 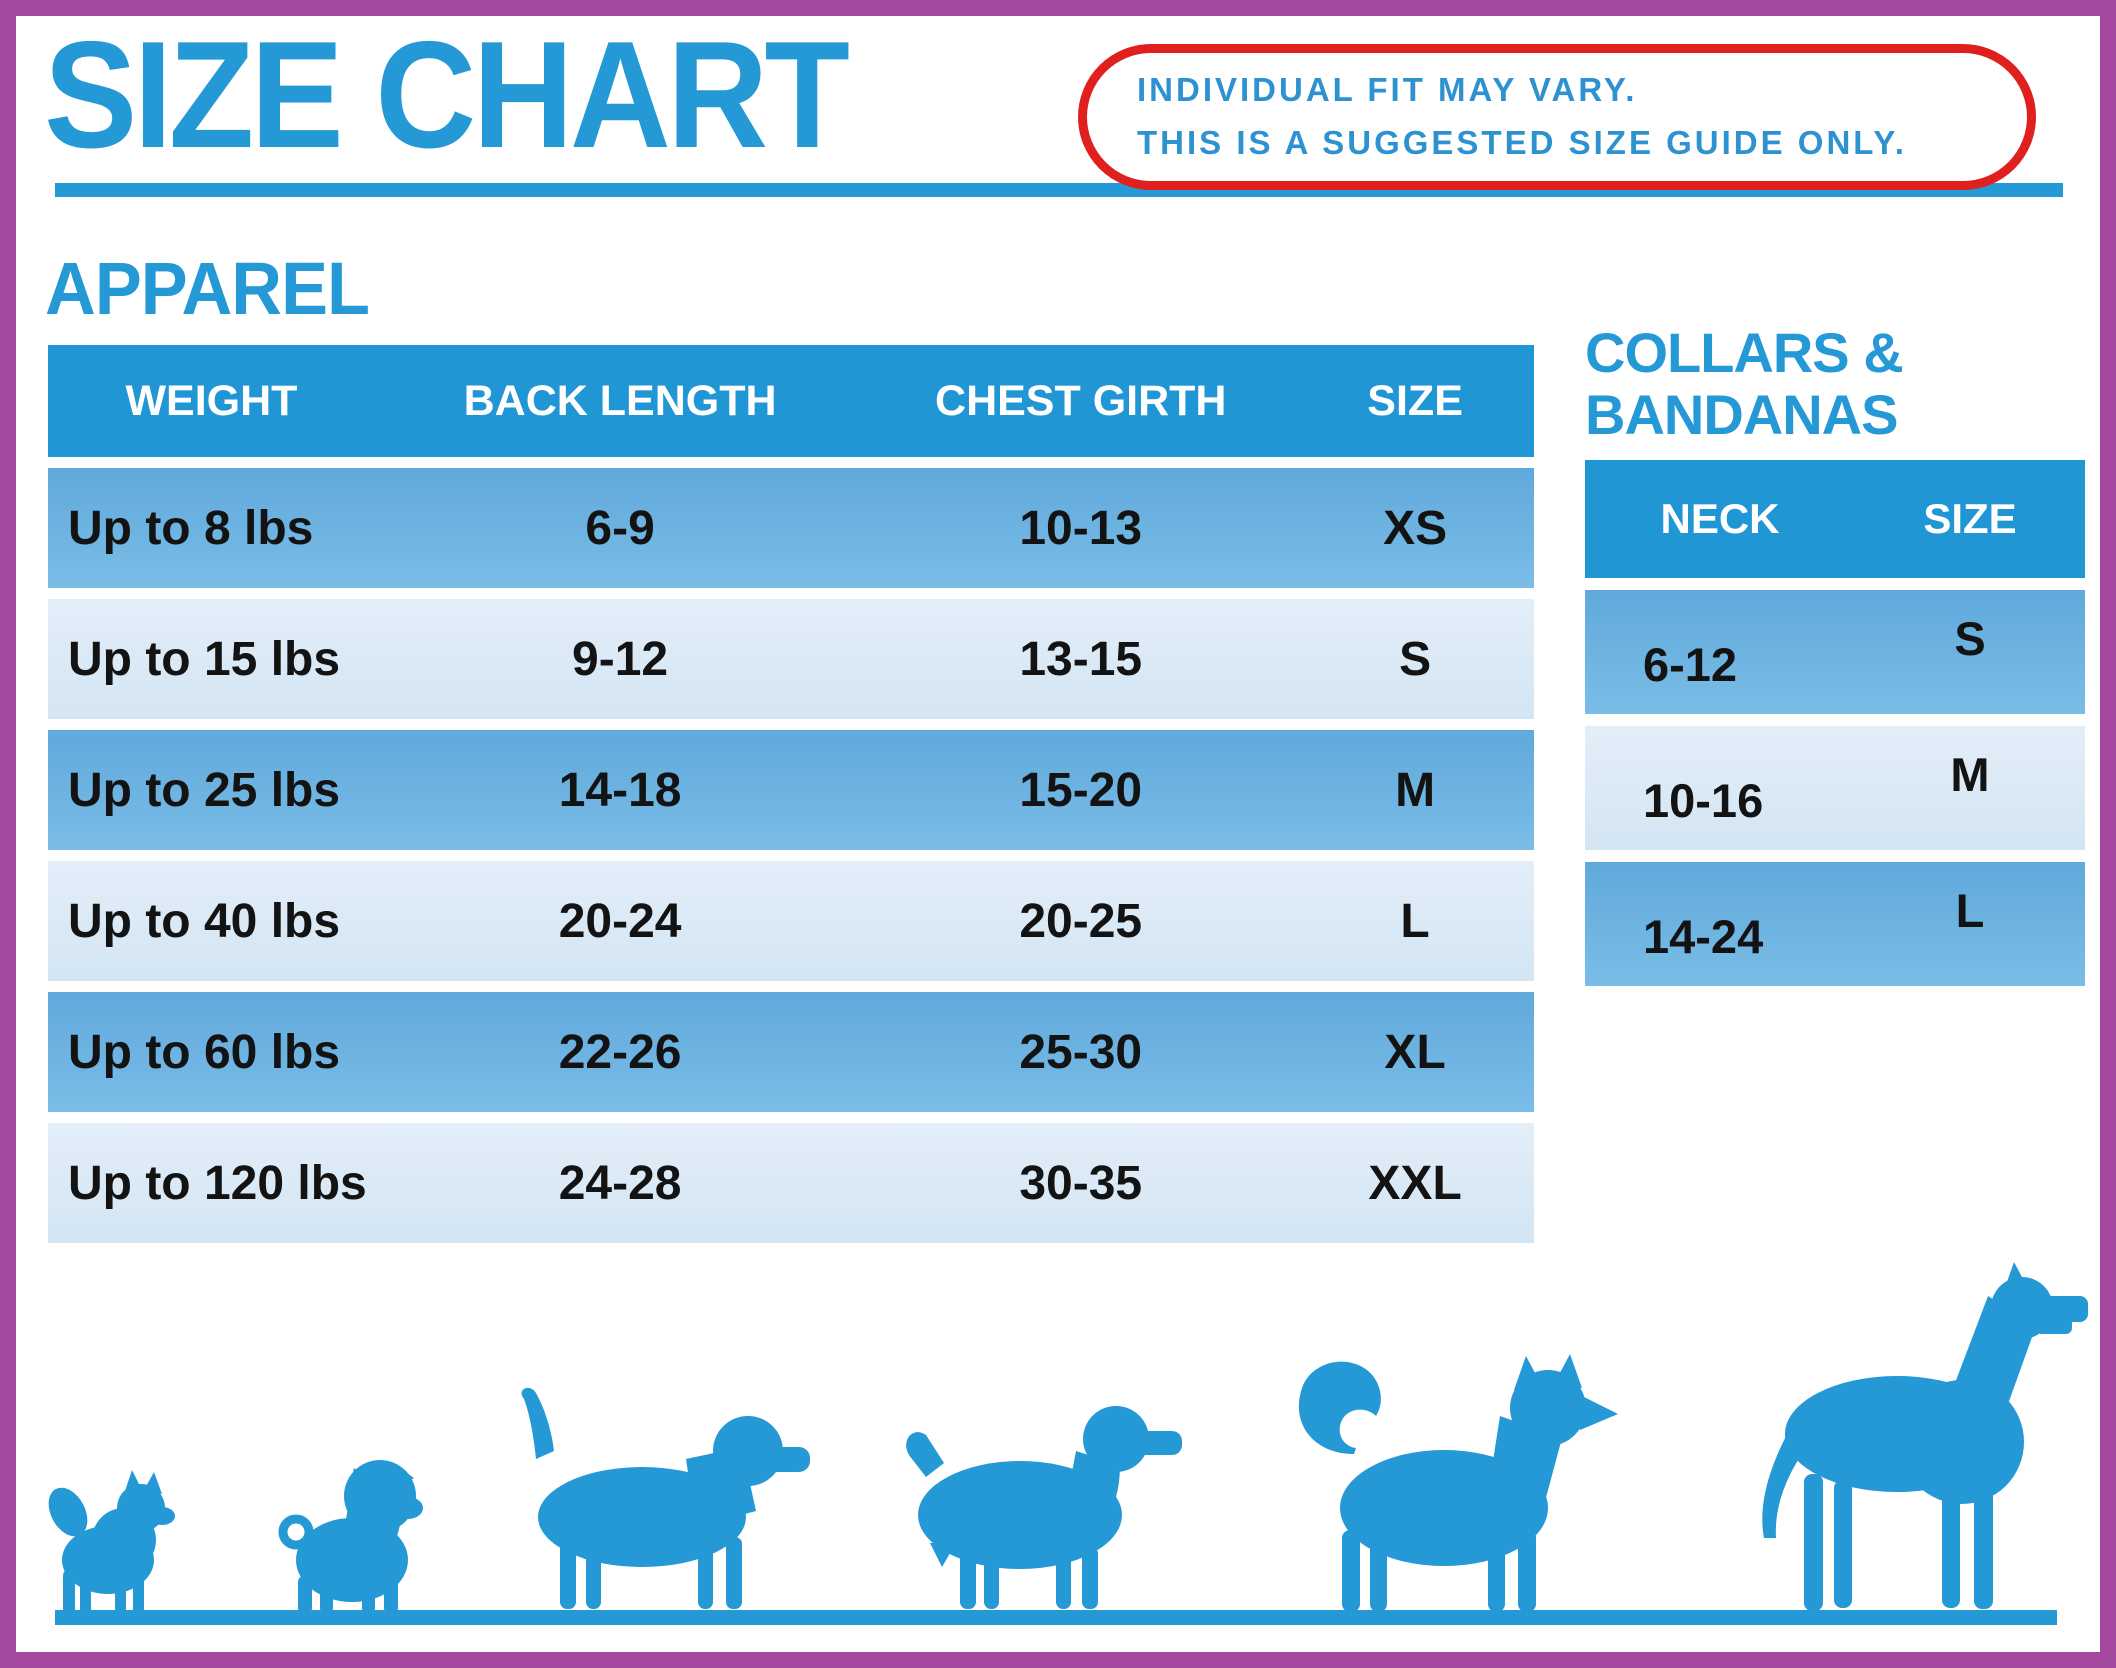 I want to click on table-row: Up to 15 lbs 9-12 13-15 S, so click(x=791, y=659).